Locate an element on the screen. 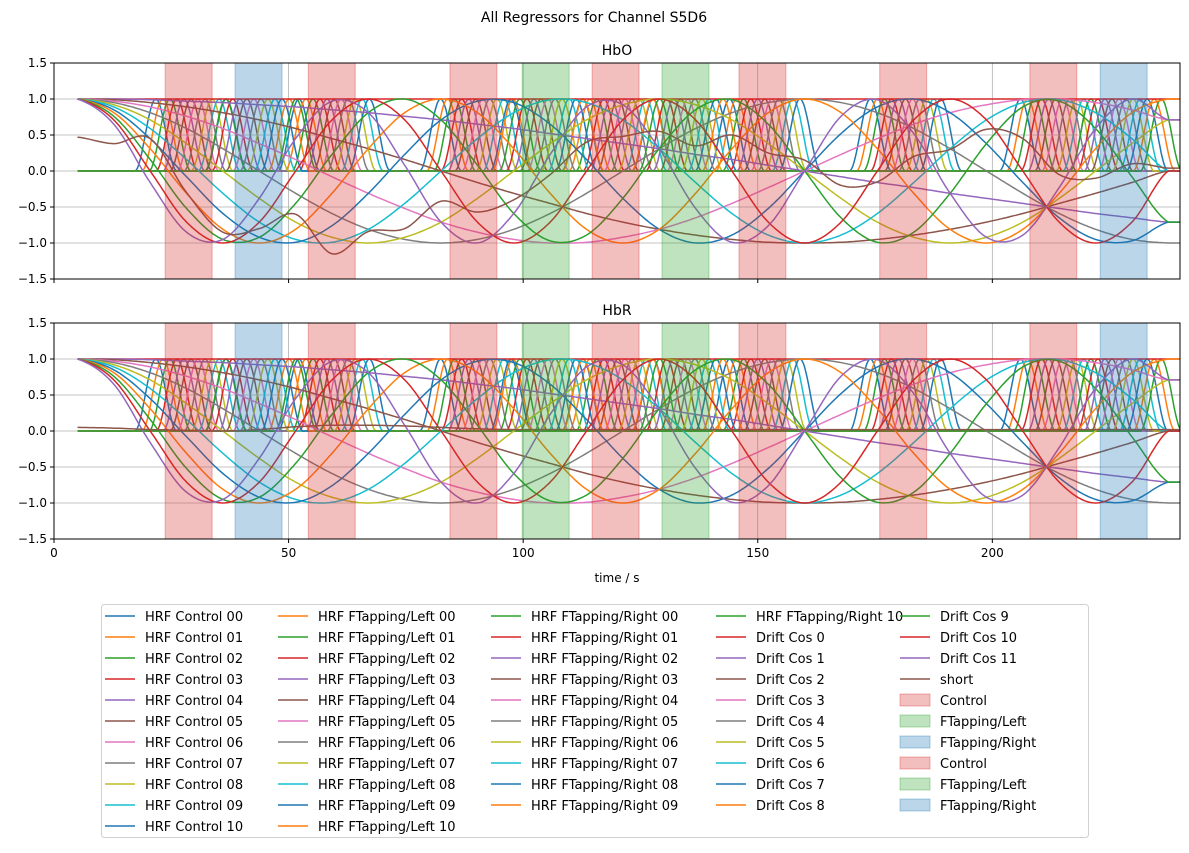  legend-label: Drift Cos 2 is located at coordinates (790, 680).